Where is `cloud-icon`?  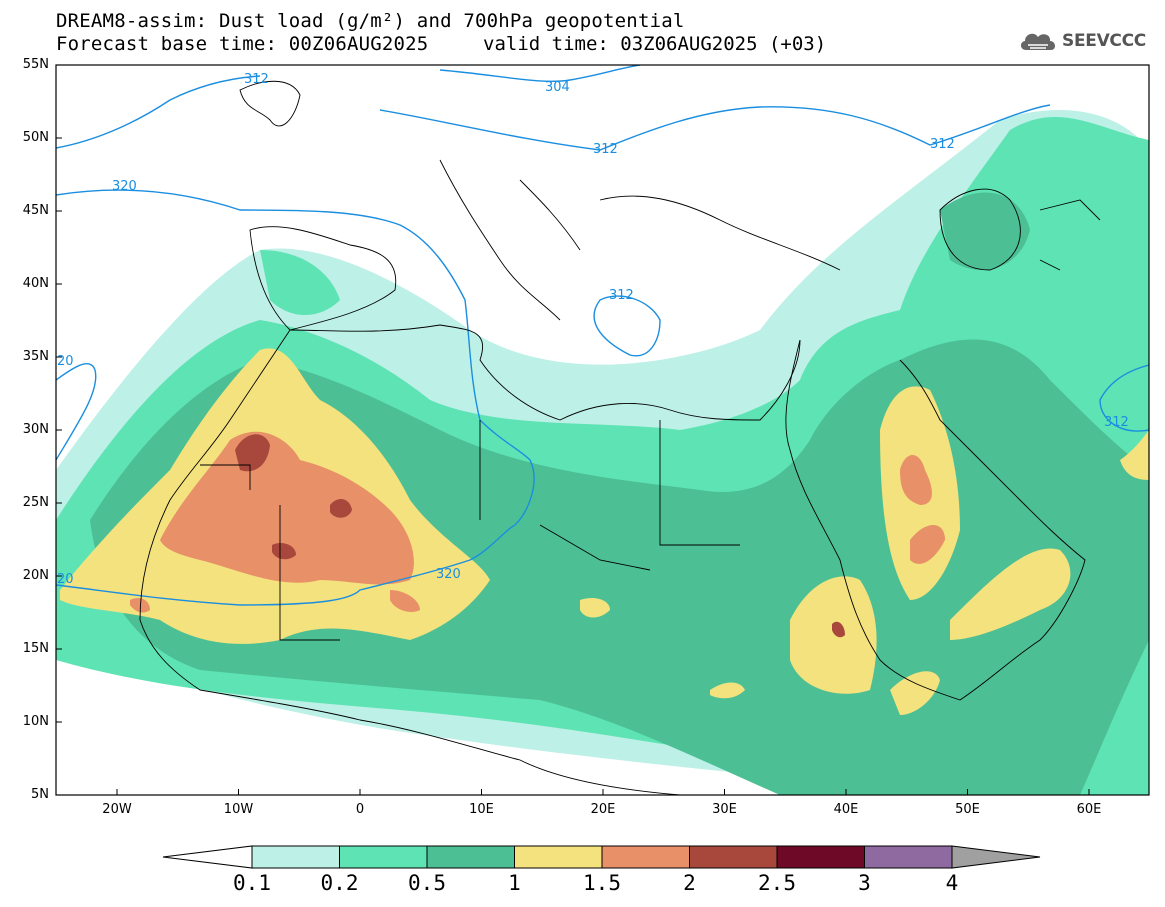
cloud-icon is located at coordinates (1038, 41).